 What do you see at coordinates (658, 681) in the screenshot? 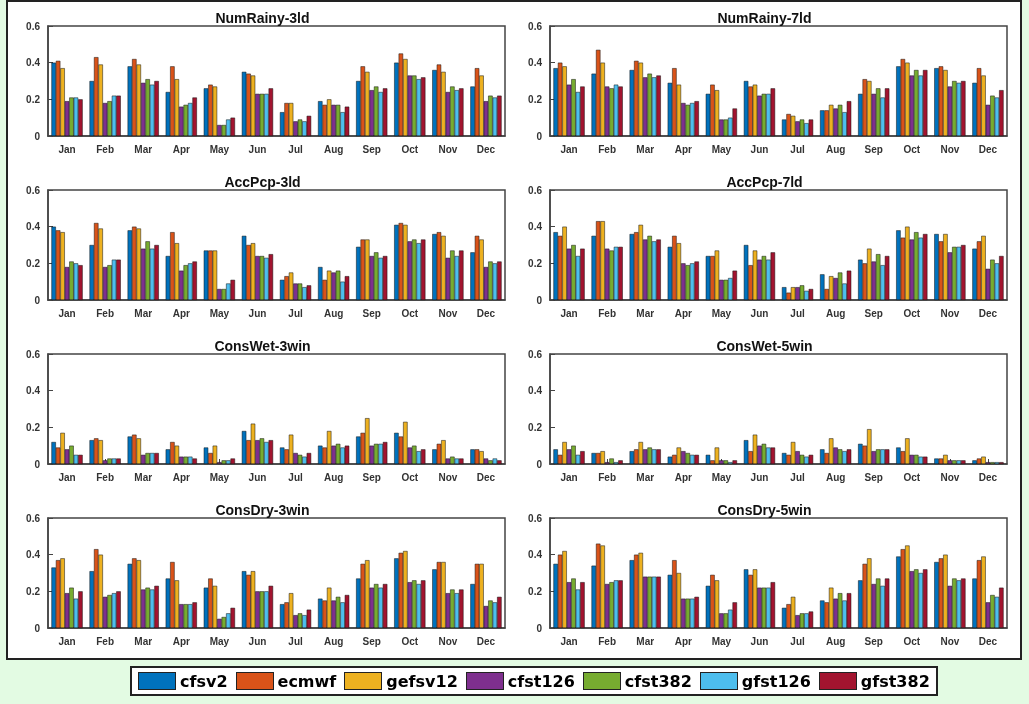
I see `legend-label: cfst382` at bounding box center [658, 681].